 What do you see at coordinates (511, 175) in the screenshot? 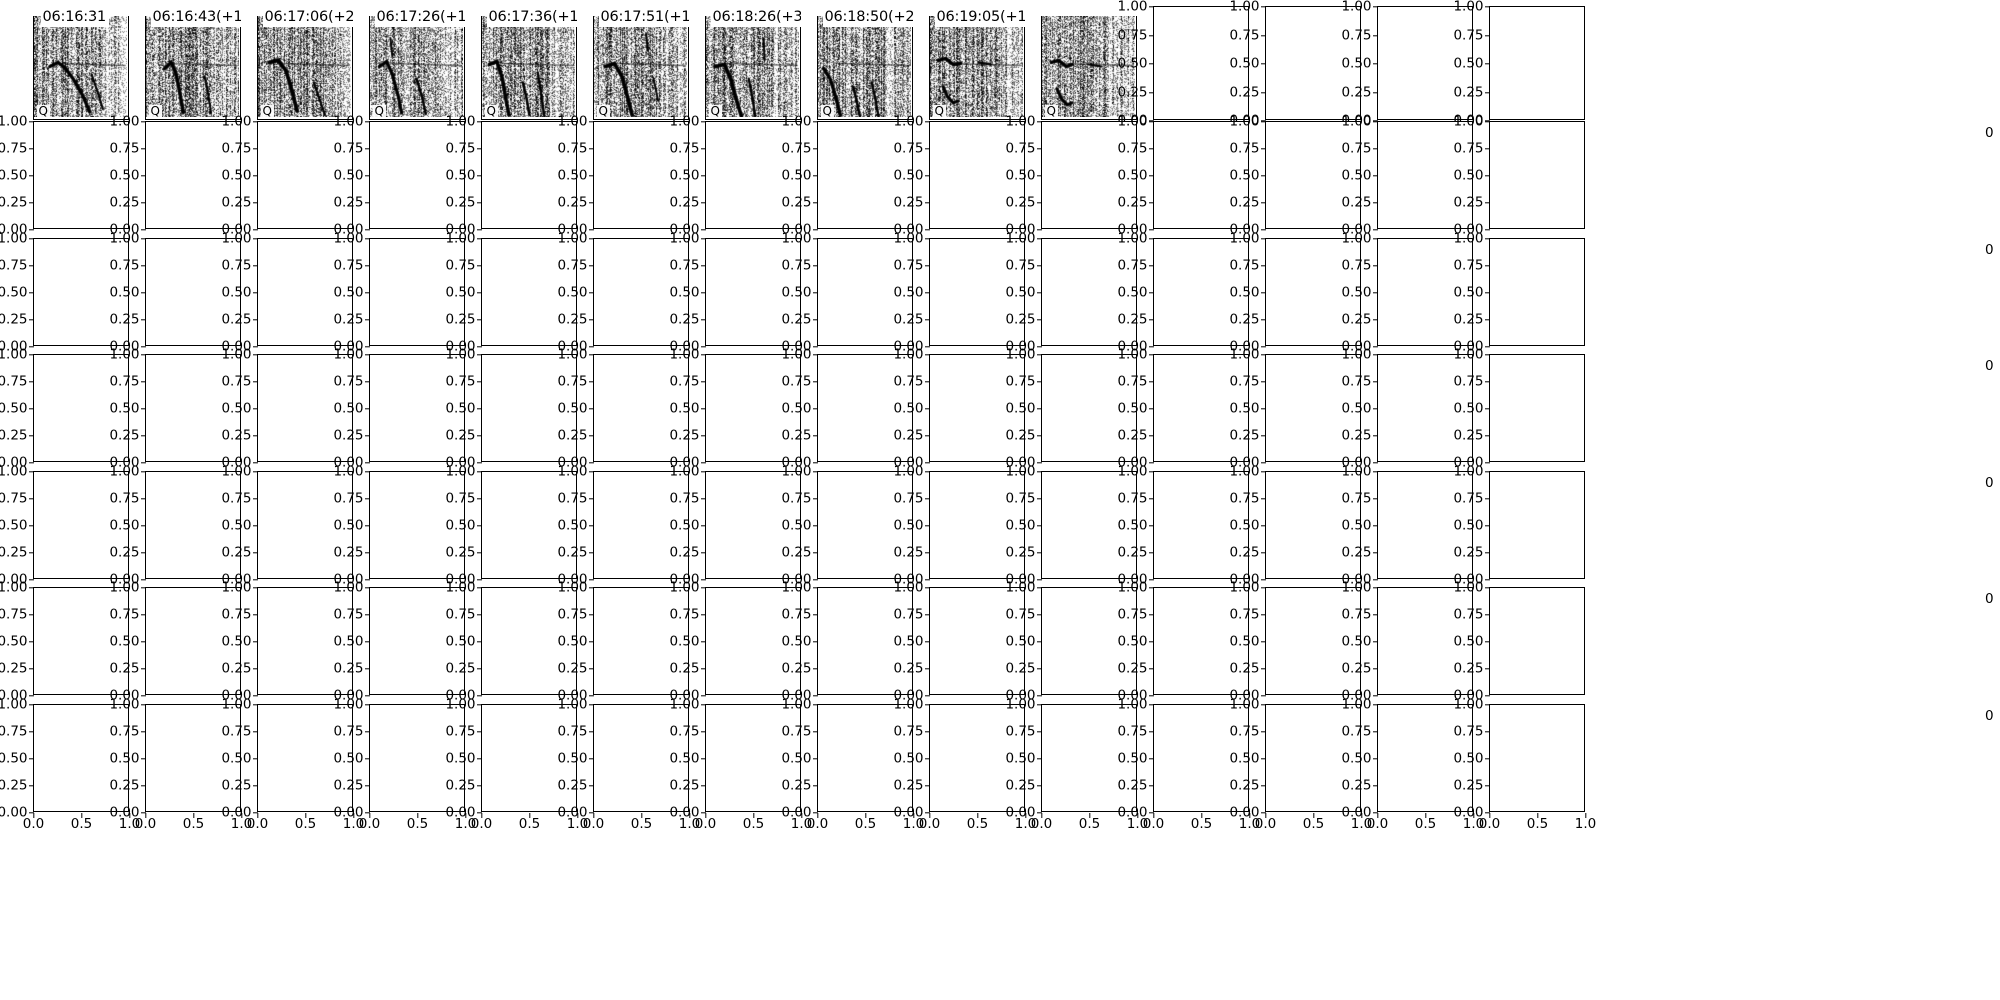
I see `empty-axes-r1-c4: 1.00 0.75 0.50 0.25 0.00` at bounding box center [511, 175].